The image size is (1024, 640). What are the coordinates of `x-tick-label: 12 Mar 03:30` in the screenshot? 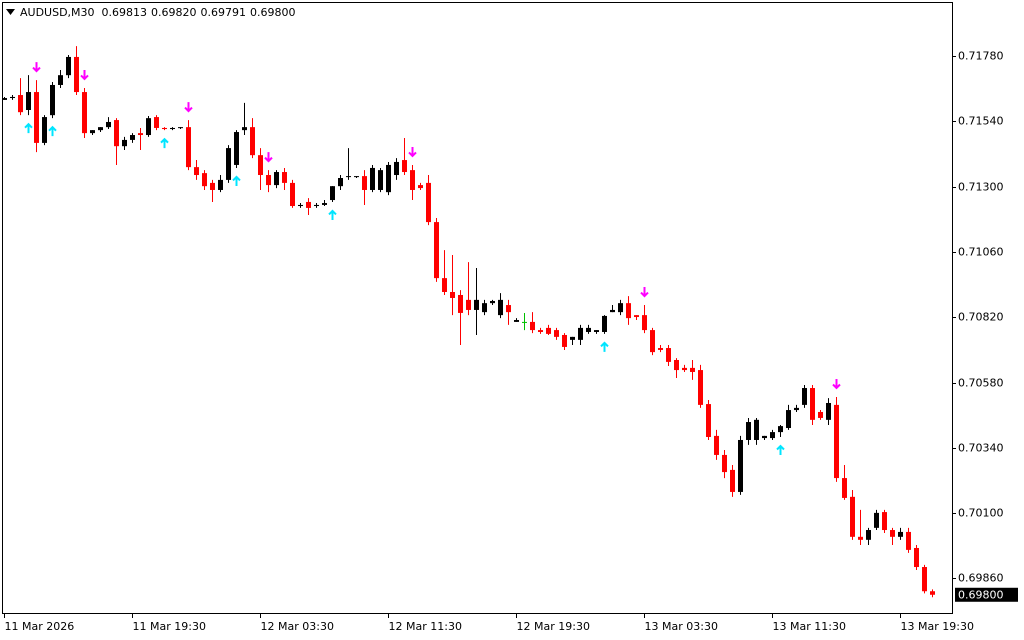 It's located at (297, 626).